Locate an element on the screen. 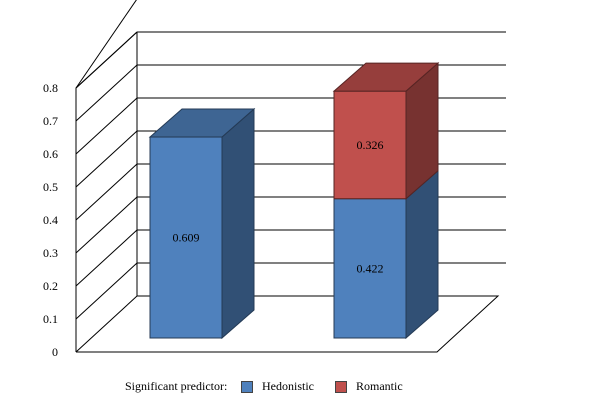  floor-outline is located at coordinates (287, 324).